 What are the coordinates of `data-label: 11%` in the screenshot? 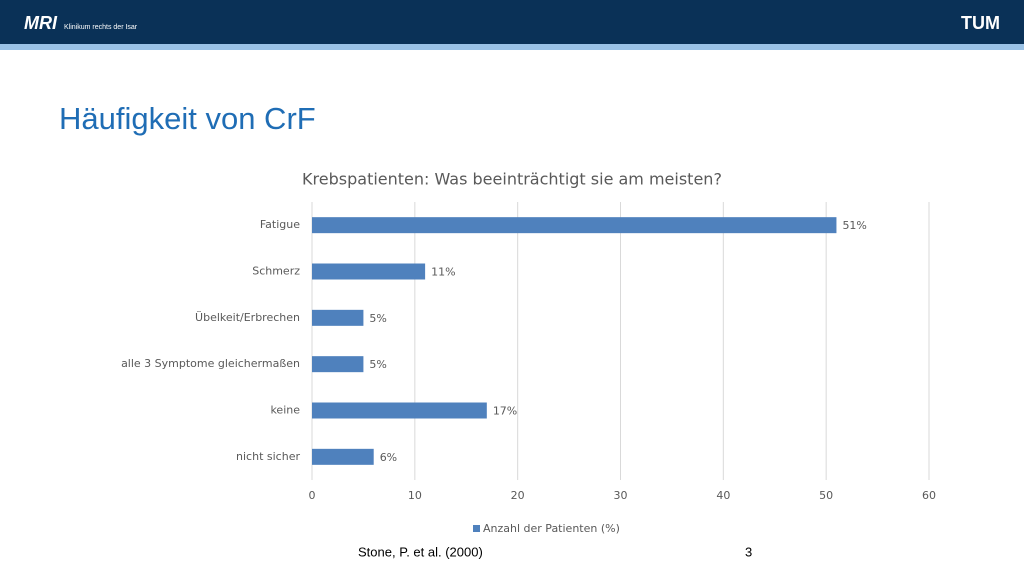 It's located at (443, 272).